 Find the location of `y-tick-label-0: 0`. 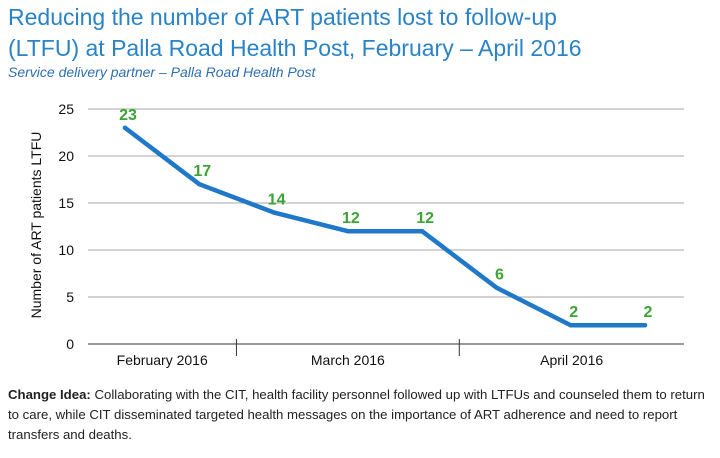

y-tick-label-0: 0 is located at coordinates (70, 344).